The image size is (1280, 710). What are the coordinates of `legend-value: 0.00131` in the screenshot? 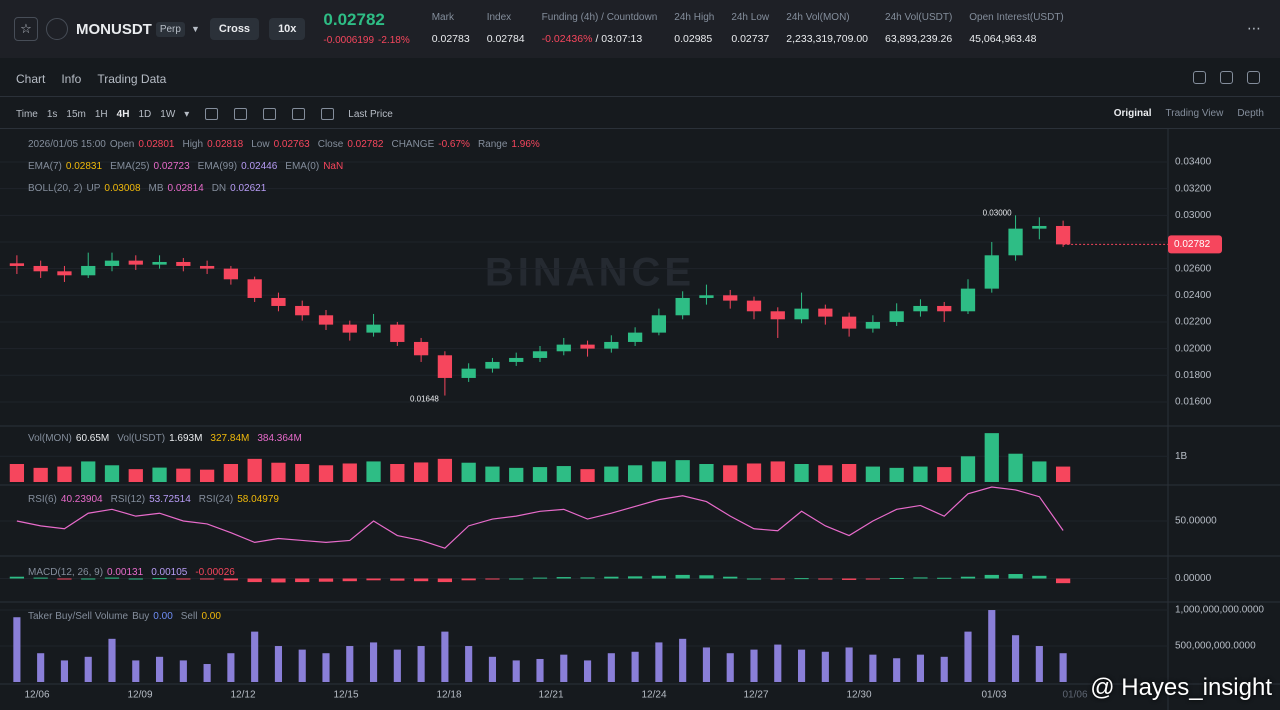 It's located at (125, 572).